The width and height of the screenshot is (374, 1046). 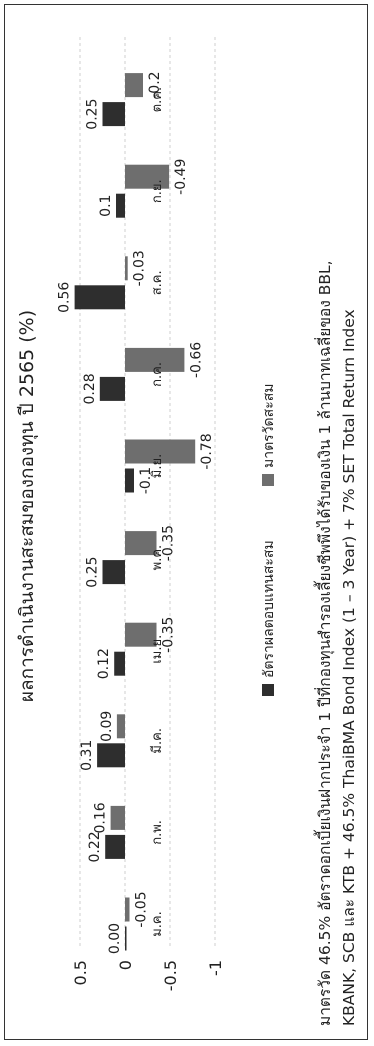 I want to click on legend: อัตราผลตอบแทนสะสม มาตรวัดสะสม, so click(x=269, y=540).